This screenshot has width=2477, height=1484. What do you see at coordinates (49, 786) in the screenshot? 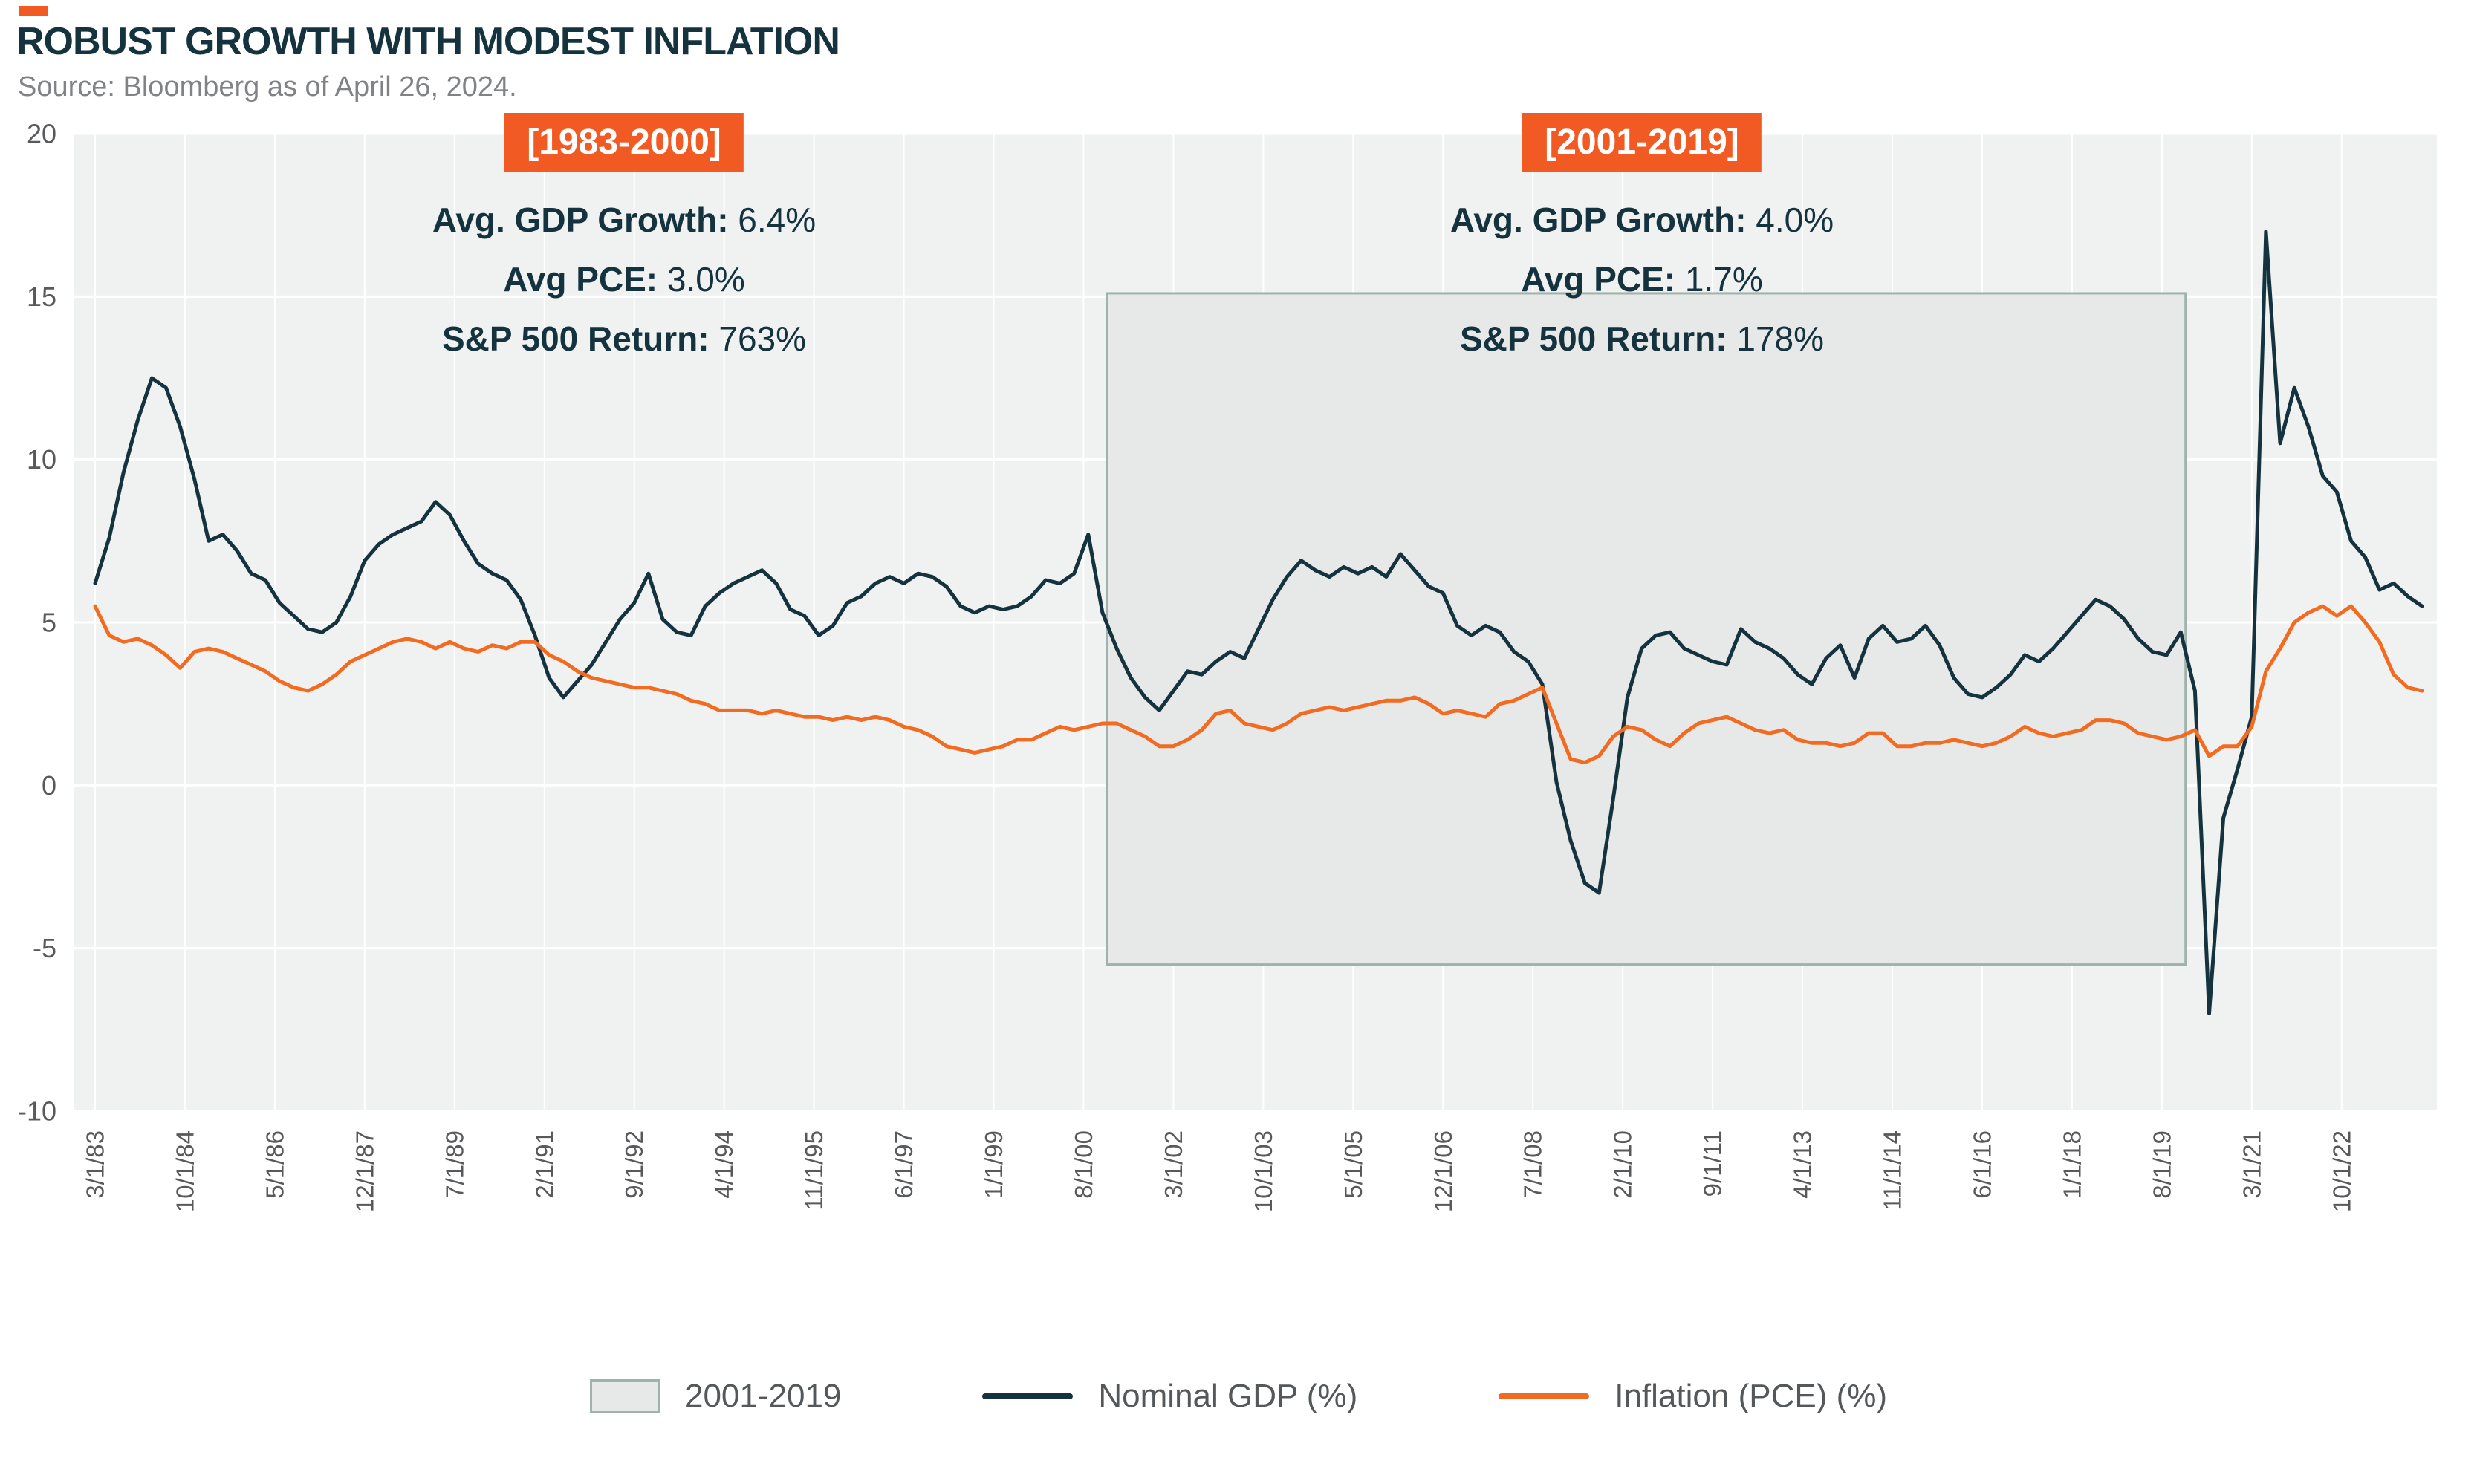
I see `svg-text: 0` at bounding box center [49, 786].